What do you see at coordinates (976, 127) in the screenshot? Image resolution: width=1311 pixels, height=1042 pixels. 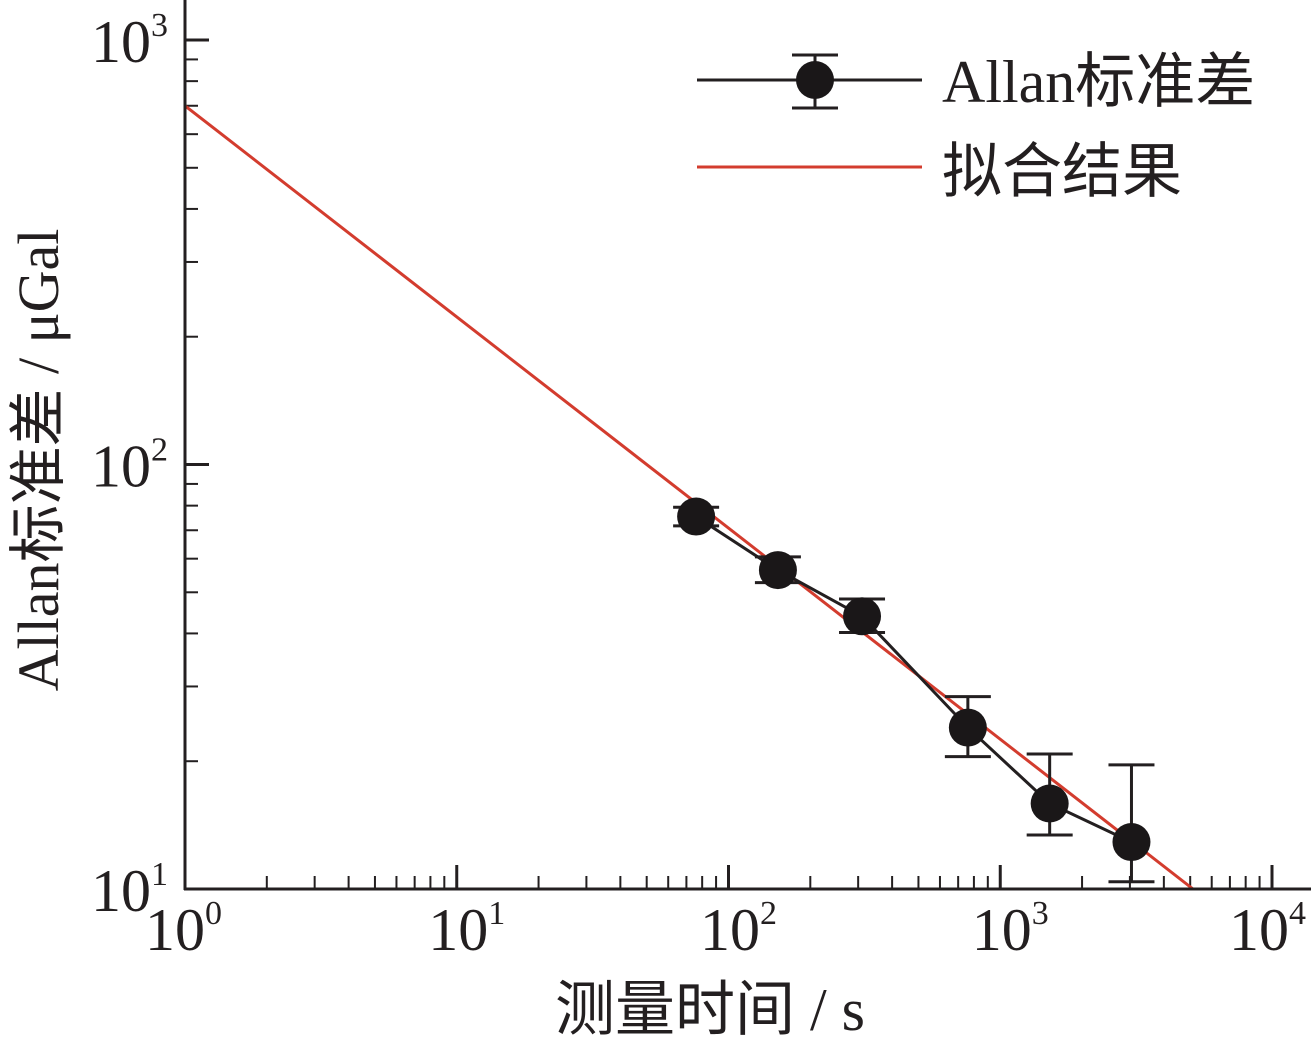 I see `legend: Allan标准差 拟合结果` at bounding box center [976, 127].